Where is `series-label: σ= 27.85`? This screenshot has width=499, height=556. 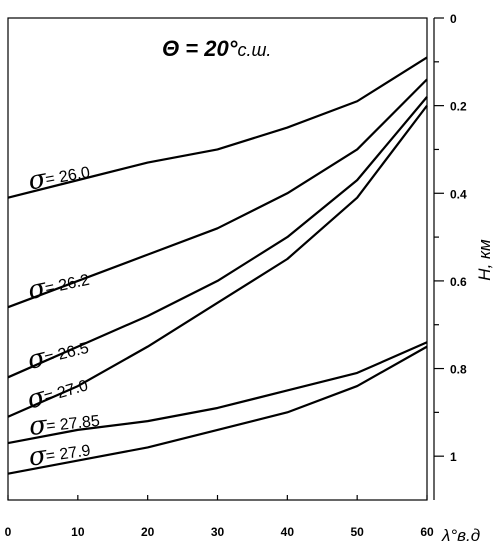
series-label: σ= 27.85 is located at coordinates (64, 426).